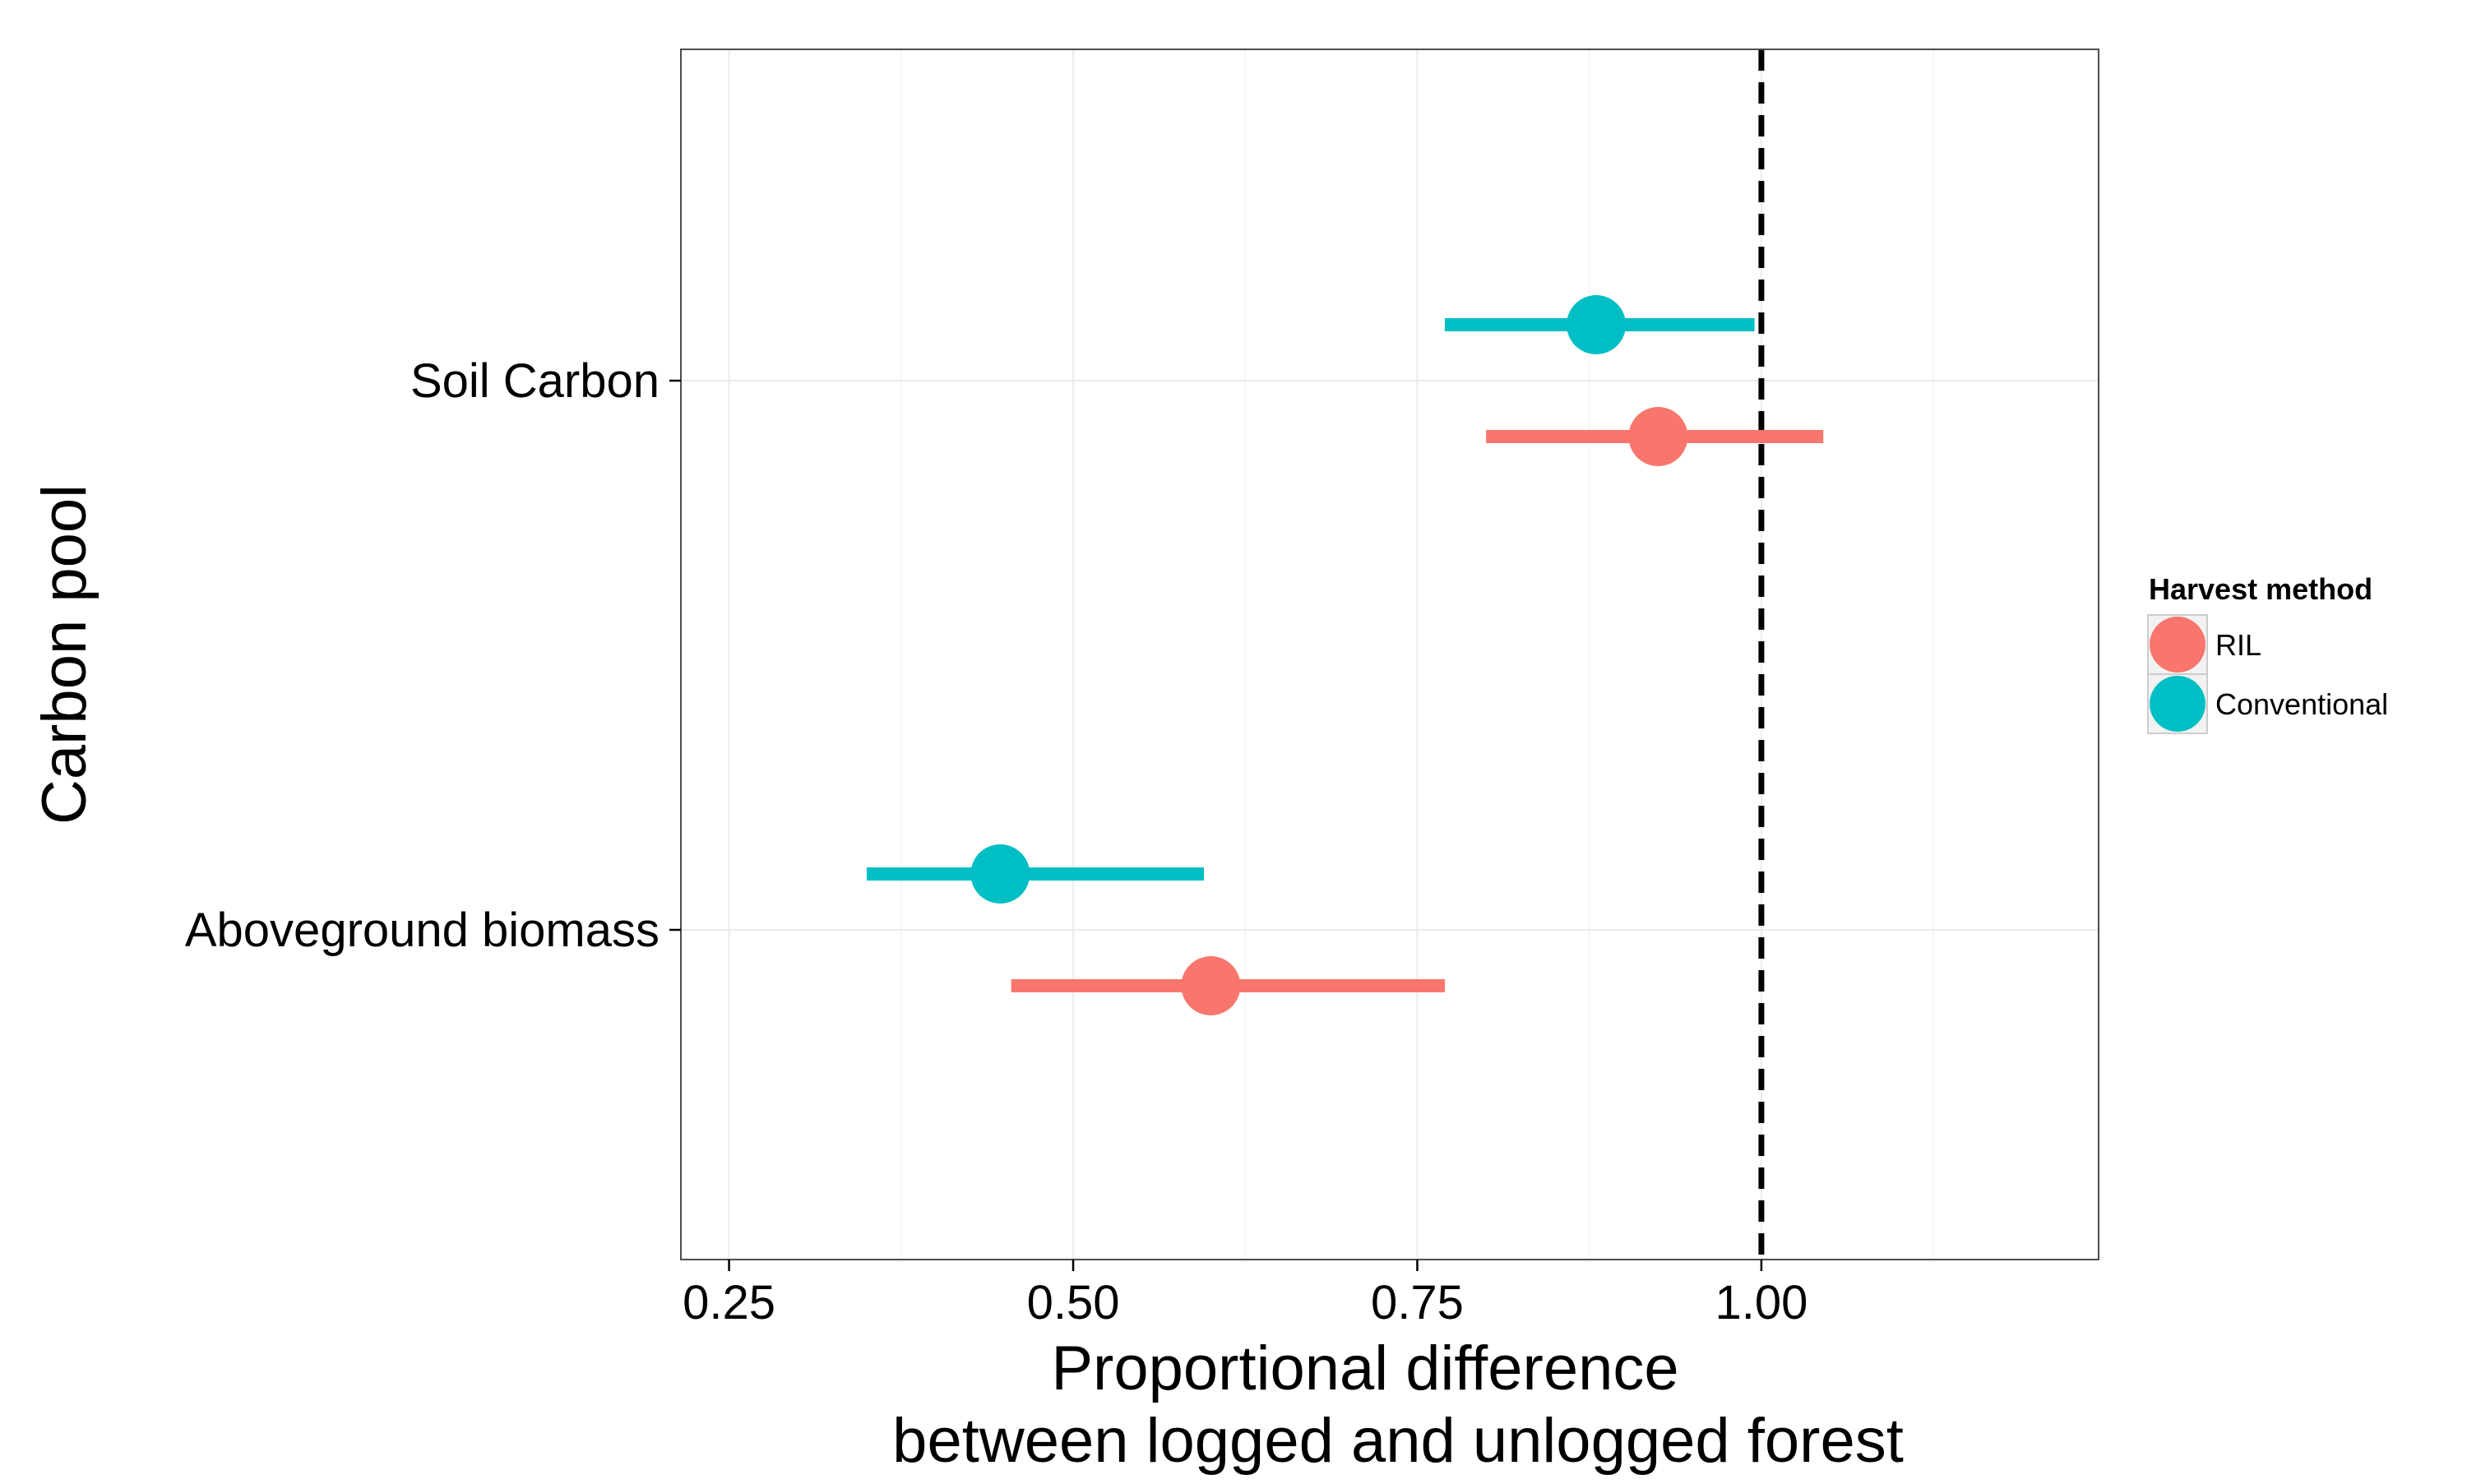 The image size is (2467, 1484). What do you see at coordinates (1761, 1303) in the screenshot?
I see `x-tick-label: 1.00` at bounding box center [1761, 1303].